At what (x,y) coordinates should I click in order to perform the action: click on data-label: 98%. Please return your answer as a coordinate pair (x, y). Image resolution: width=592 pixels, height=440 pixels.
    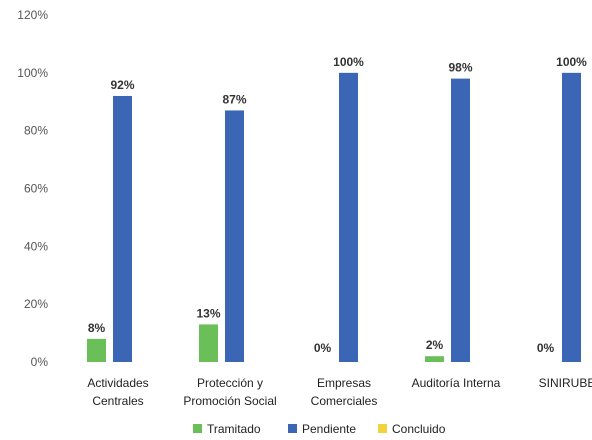
    Looking at the image, I should click on (460, 68).